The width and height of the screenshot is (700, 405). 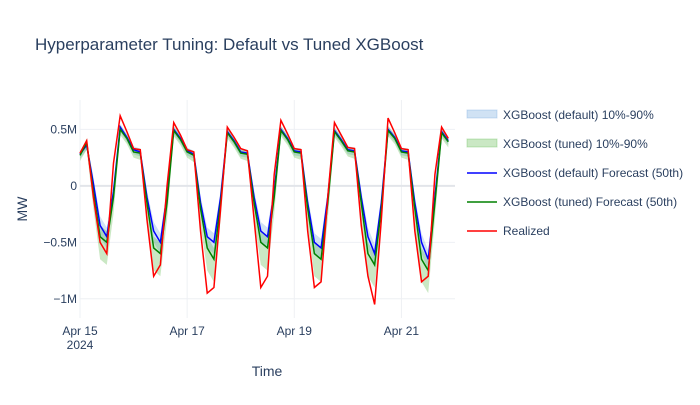 I want to click on x-tick-label: Apr 19, so click(x=295, y=331).